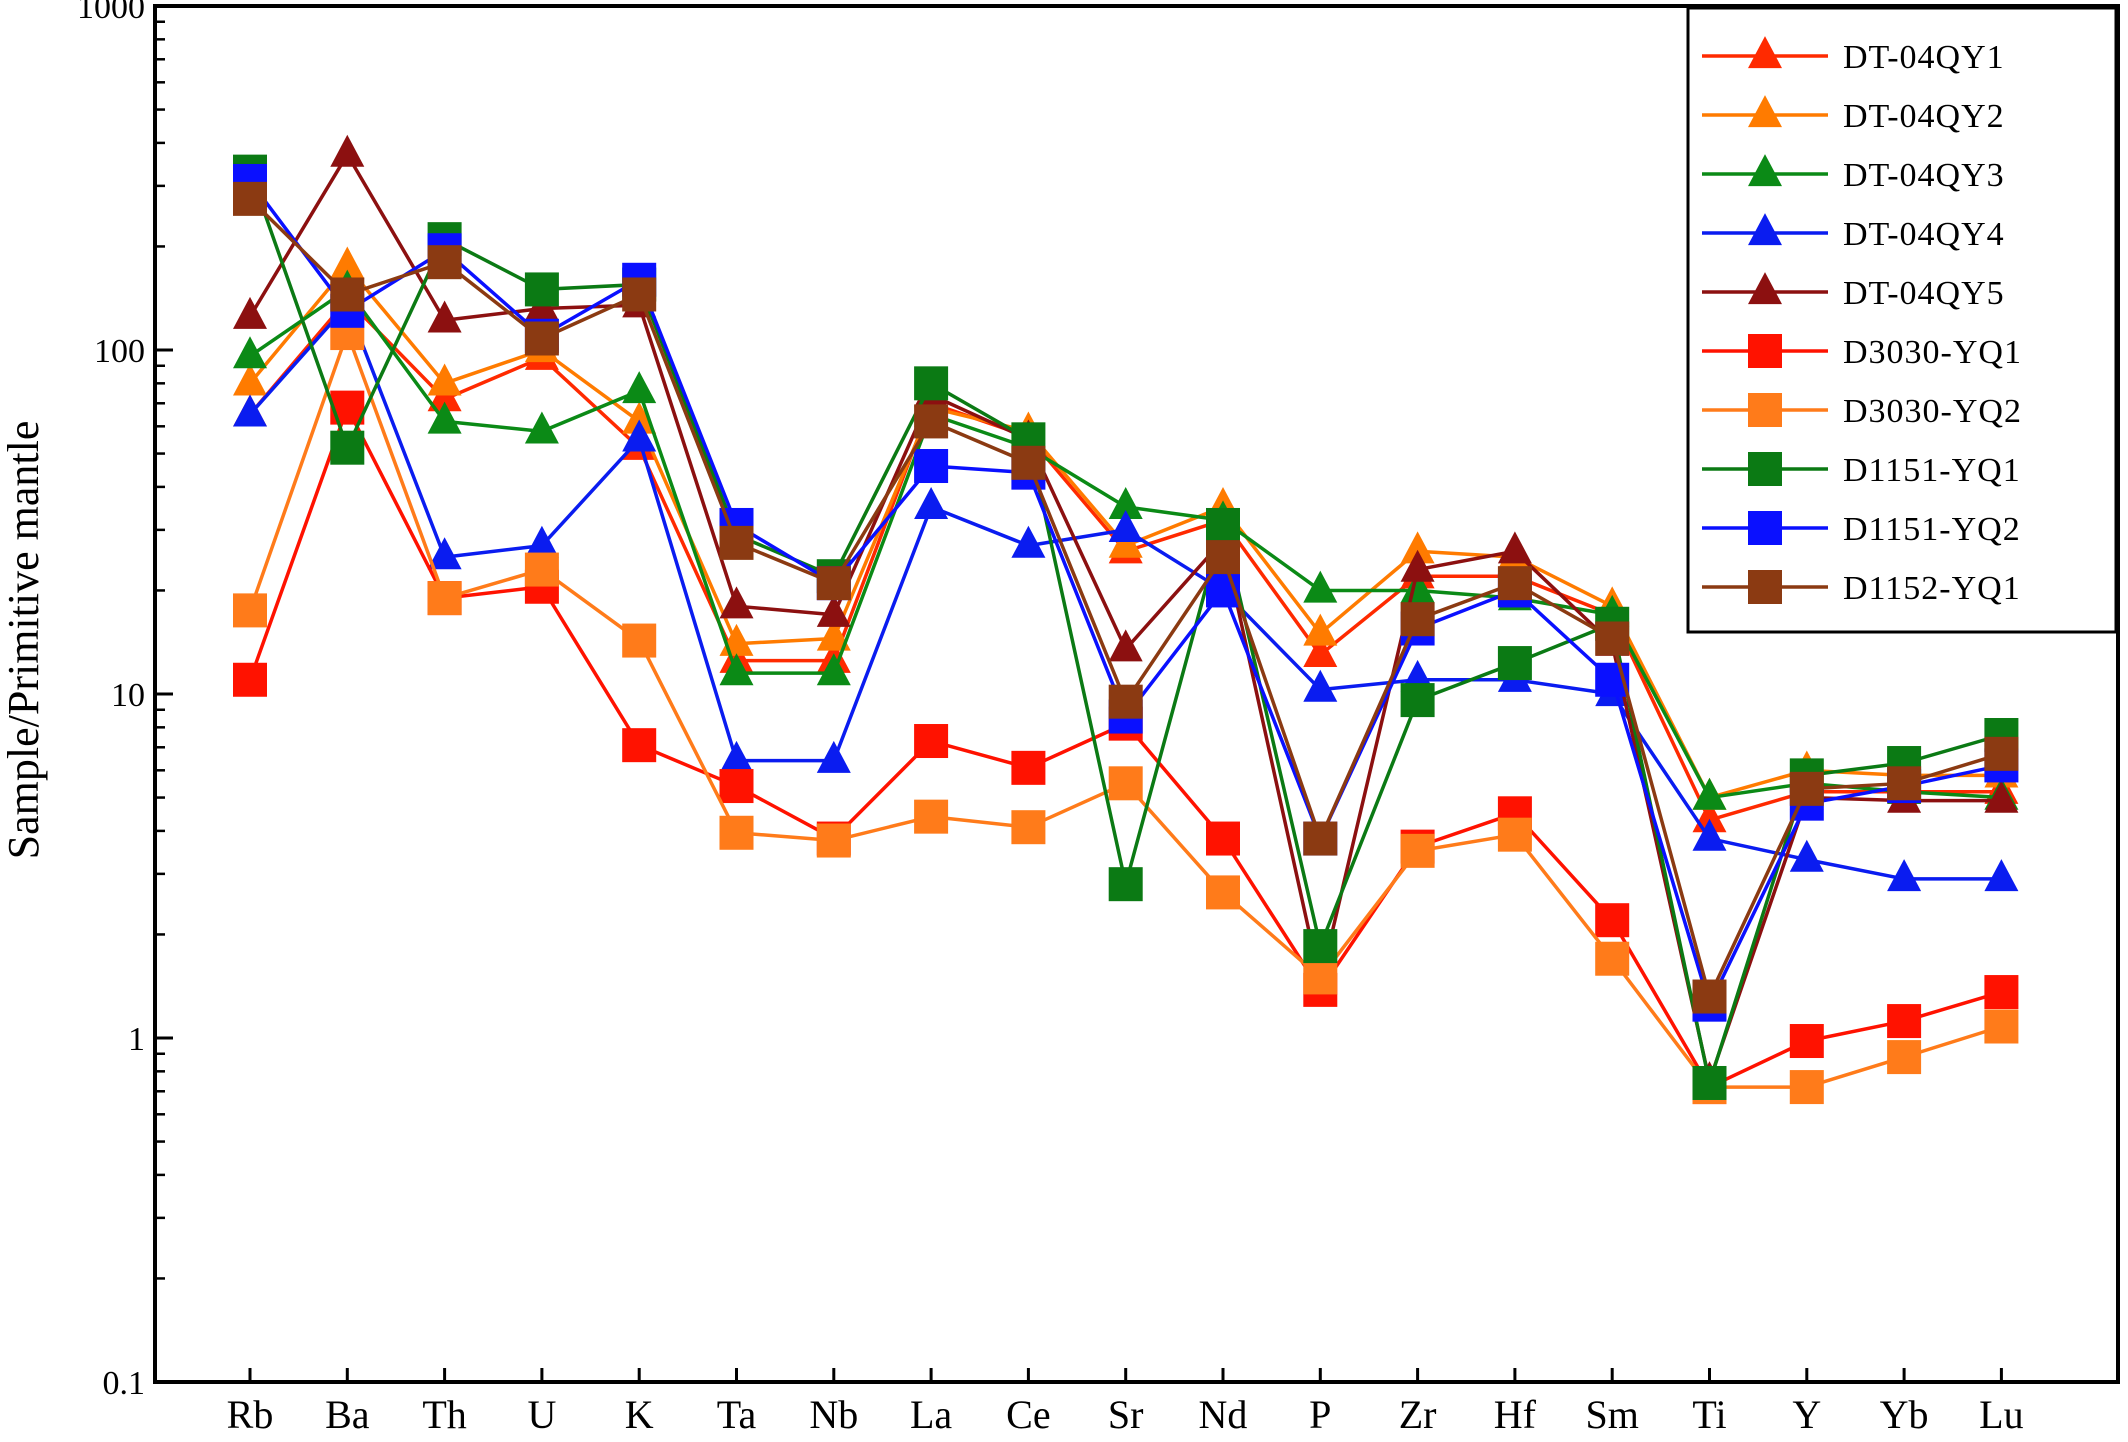 The width and height of the screenshot is (2128, 1442). What do you see at coordinates (931, 1414) in the screenshot?
I see `x-tick-label: La` at bounding box center [931, 1414].